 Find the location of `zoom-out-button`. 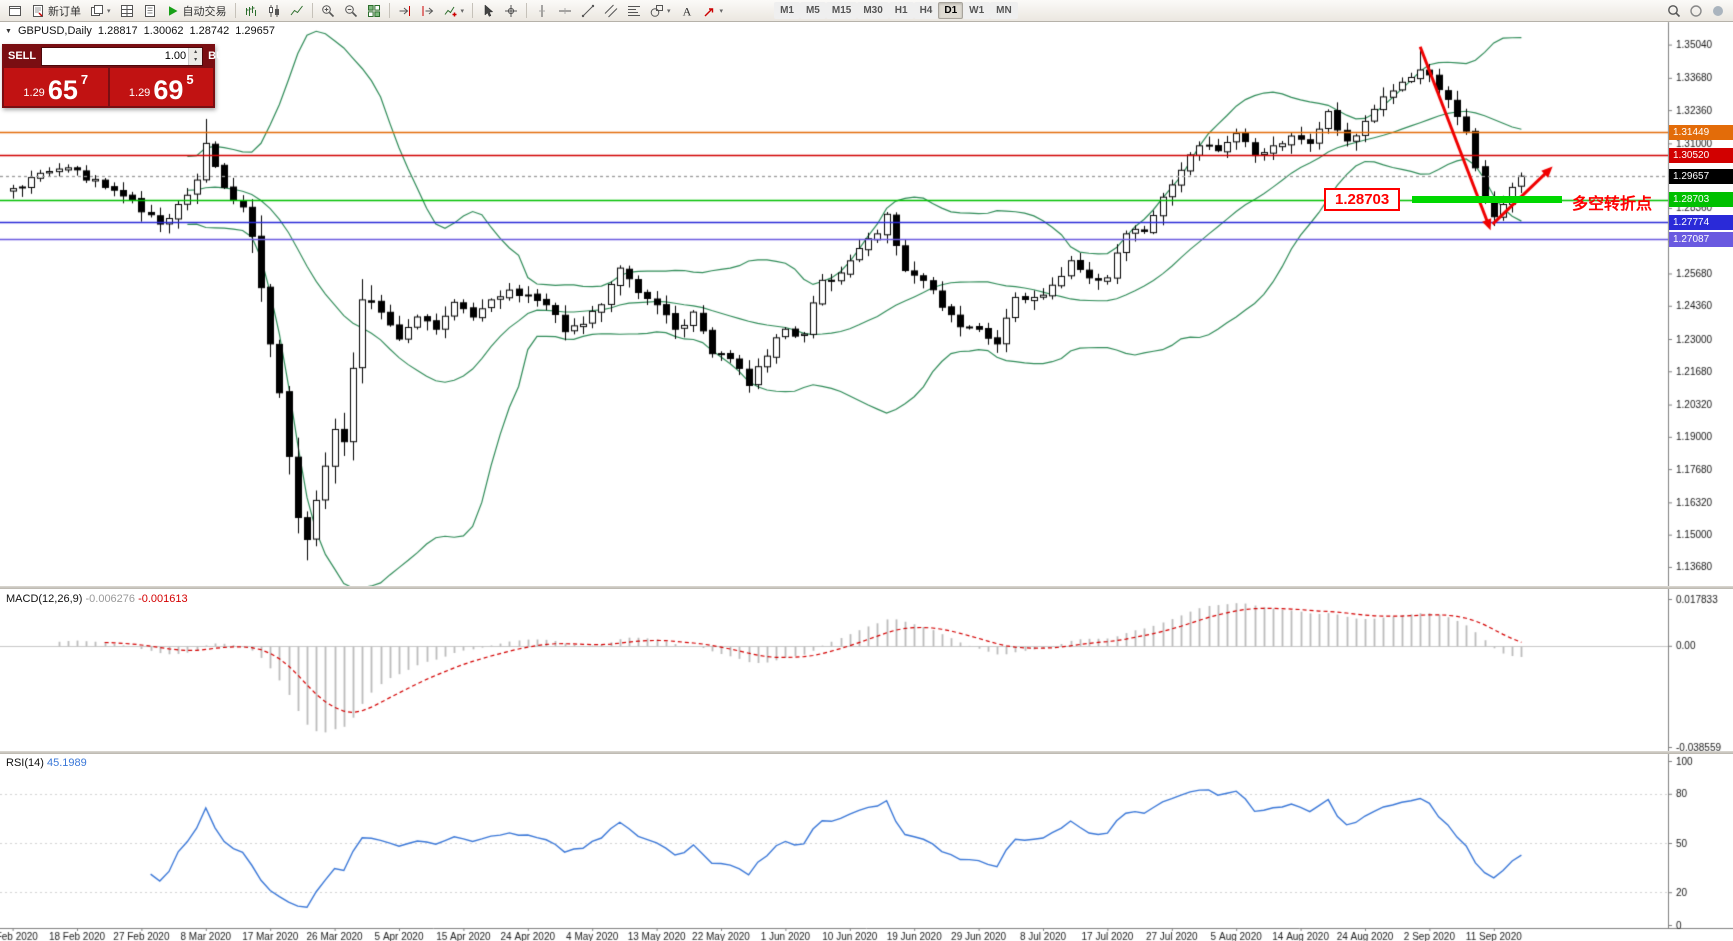

zoom-out-button is located at coordinates (351, 10).